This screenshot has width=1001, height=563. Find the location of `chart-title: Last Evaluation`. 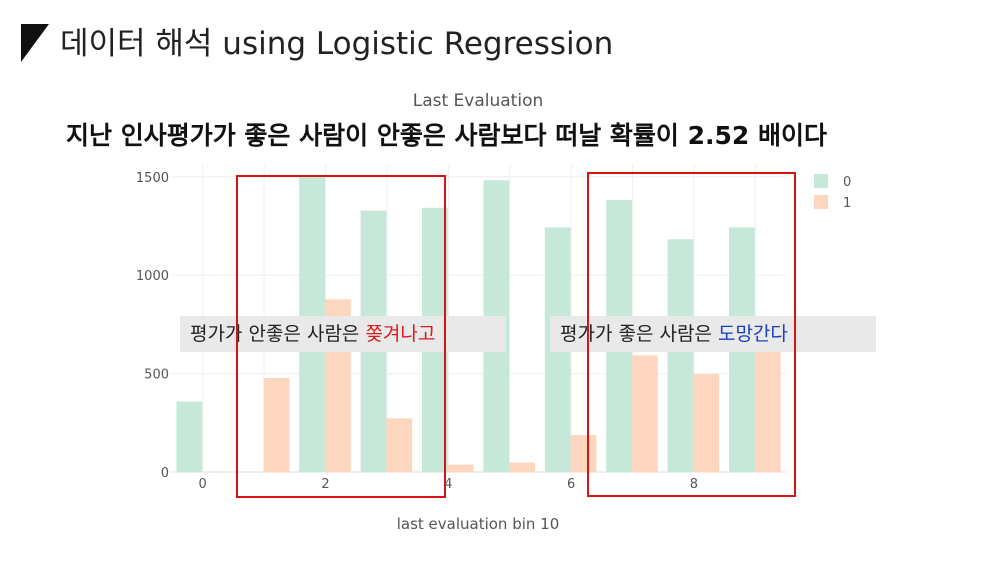

chart-title: Last Evaluation is located at coordinates (478, 101).